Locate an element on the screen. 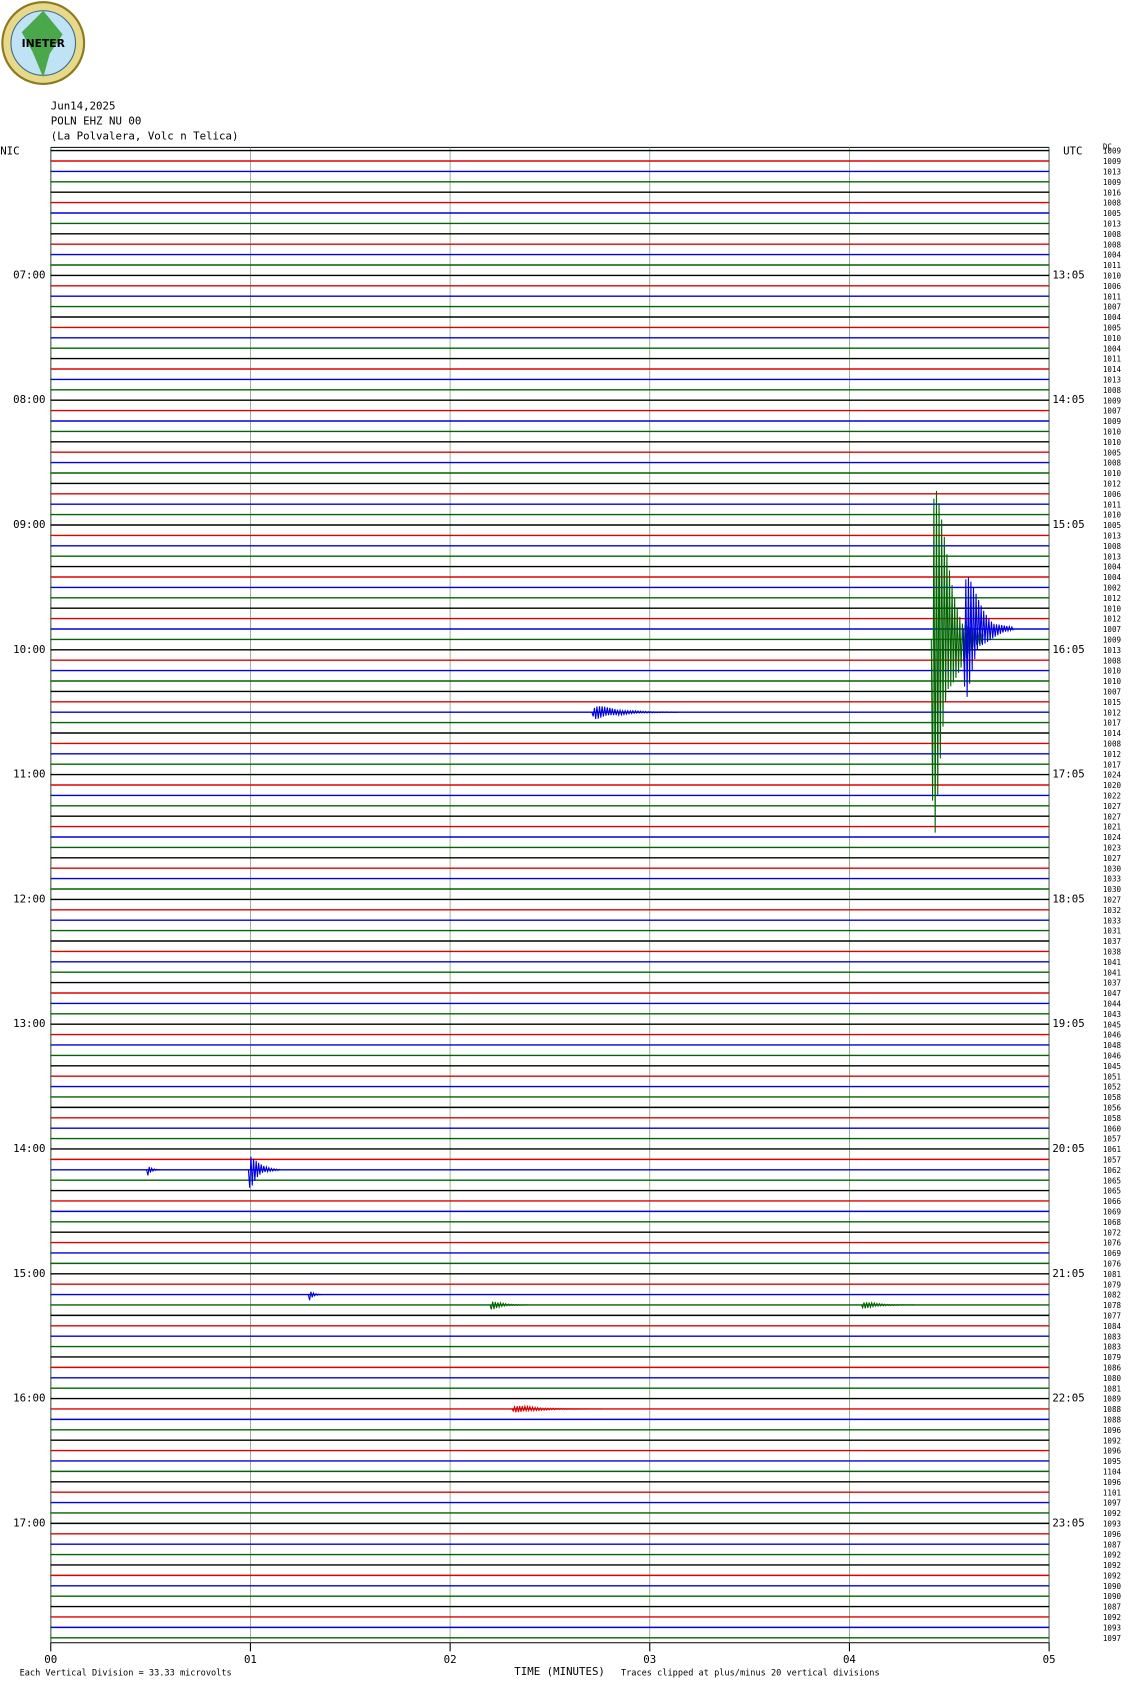 This screenshot has width=1130, height=1689. utc-hour-label: 23:05 is located at coordinates (1068, 1522).